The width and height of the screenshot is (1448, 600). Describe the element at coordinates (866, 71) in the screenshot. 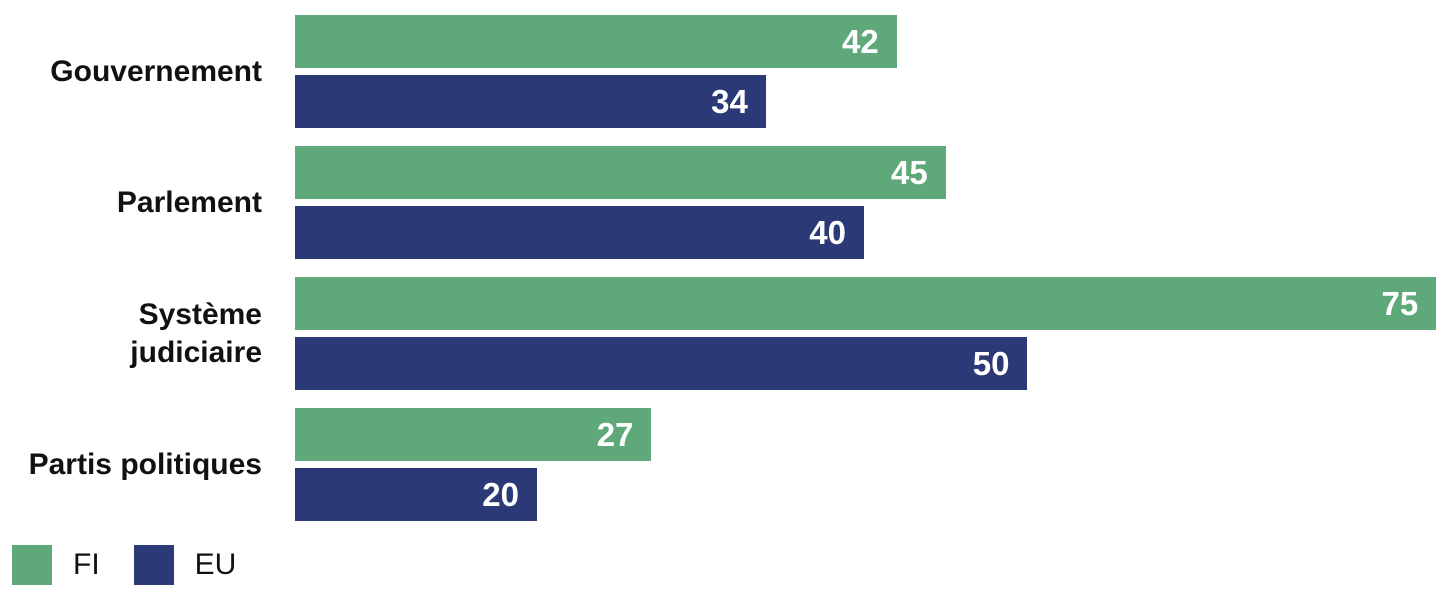

I see `bars-cell: 42 34` at that location.